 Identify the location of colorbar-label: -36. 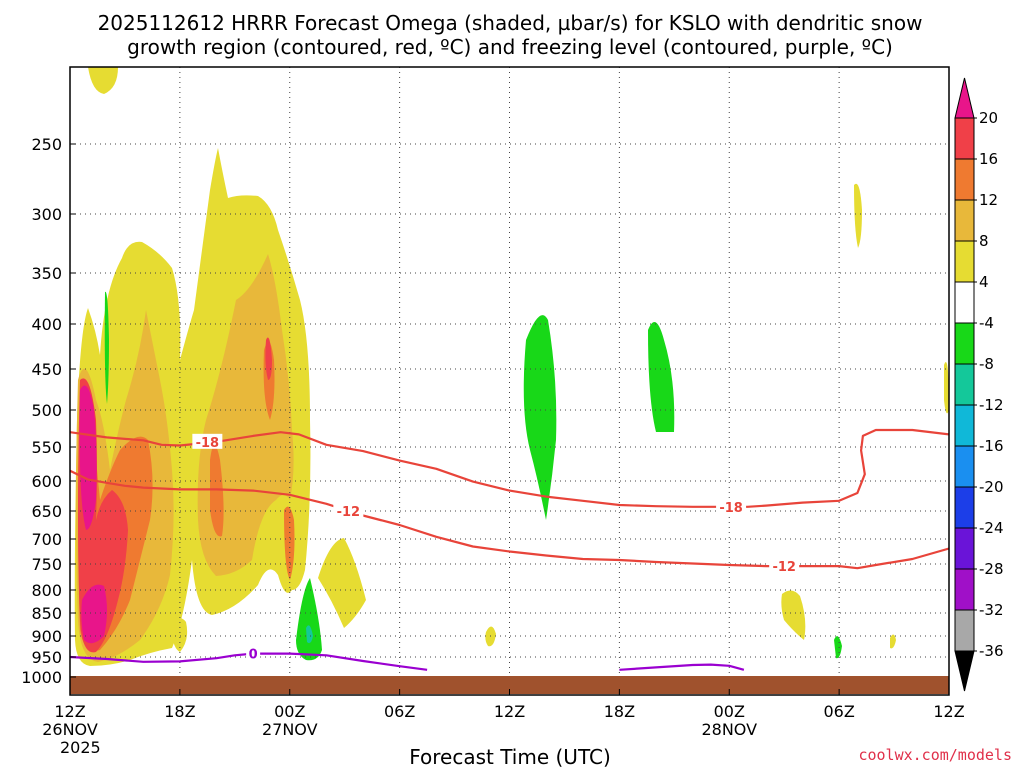
(991, 651).